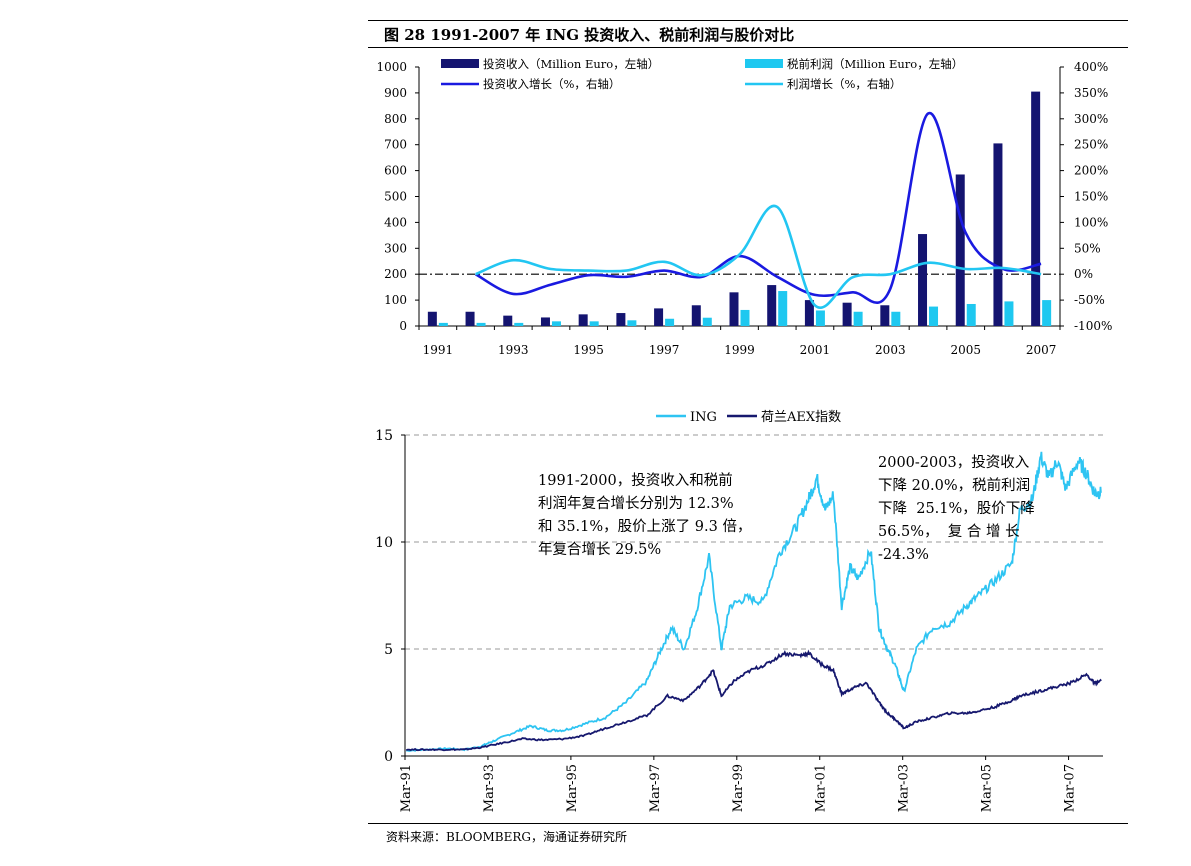 The width and height of the screenshot is (1191, 866). What do you see at coordinates (395, 274) in the screenshot?
I see `left-tick-label: 200` at bounding box center [395, 274].